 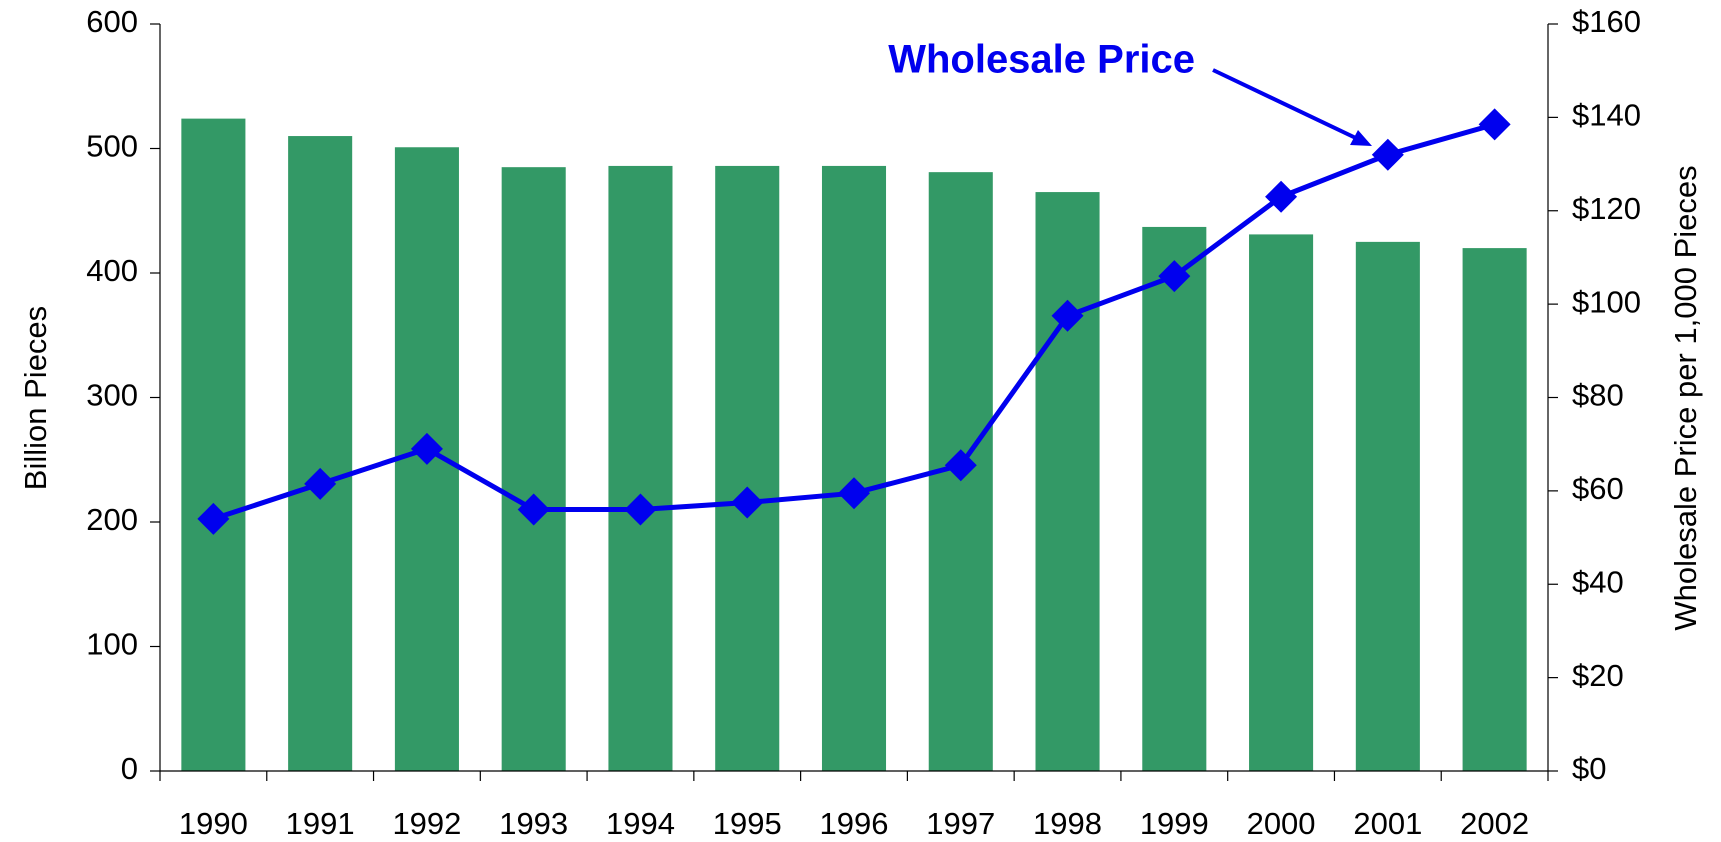 What do you see at coordinates (1361, 138) in the screenshot?
I see `arrow-head` at bounding box center [1361, 138].